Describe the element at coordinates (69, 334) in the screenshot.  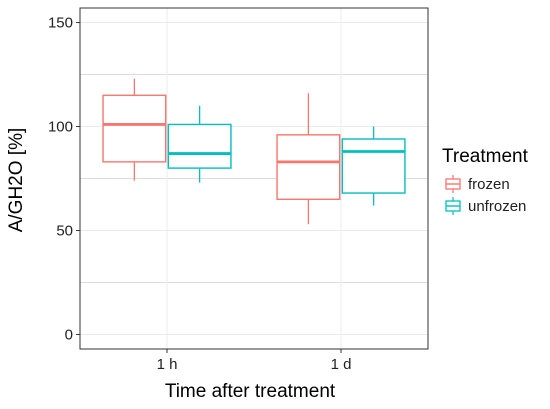
I see `y-tick-label: 0` at that location.